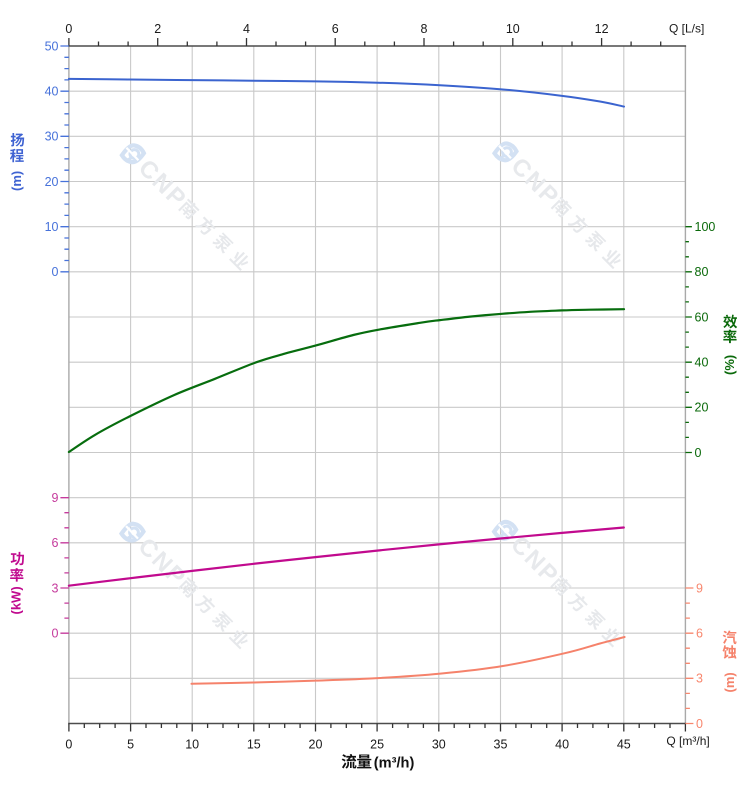  Describe the element at coordinates (705, 227) in the screenshot. I see `svg-text: 100` at that location.